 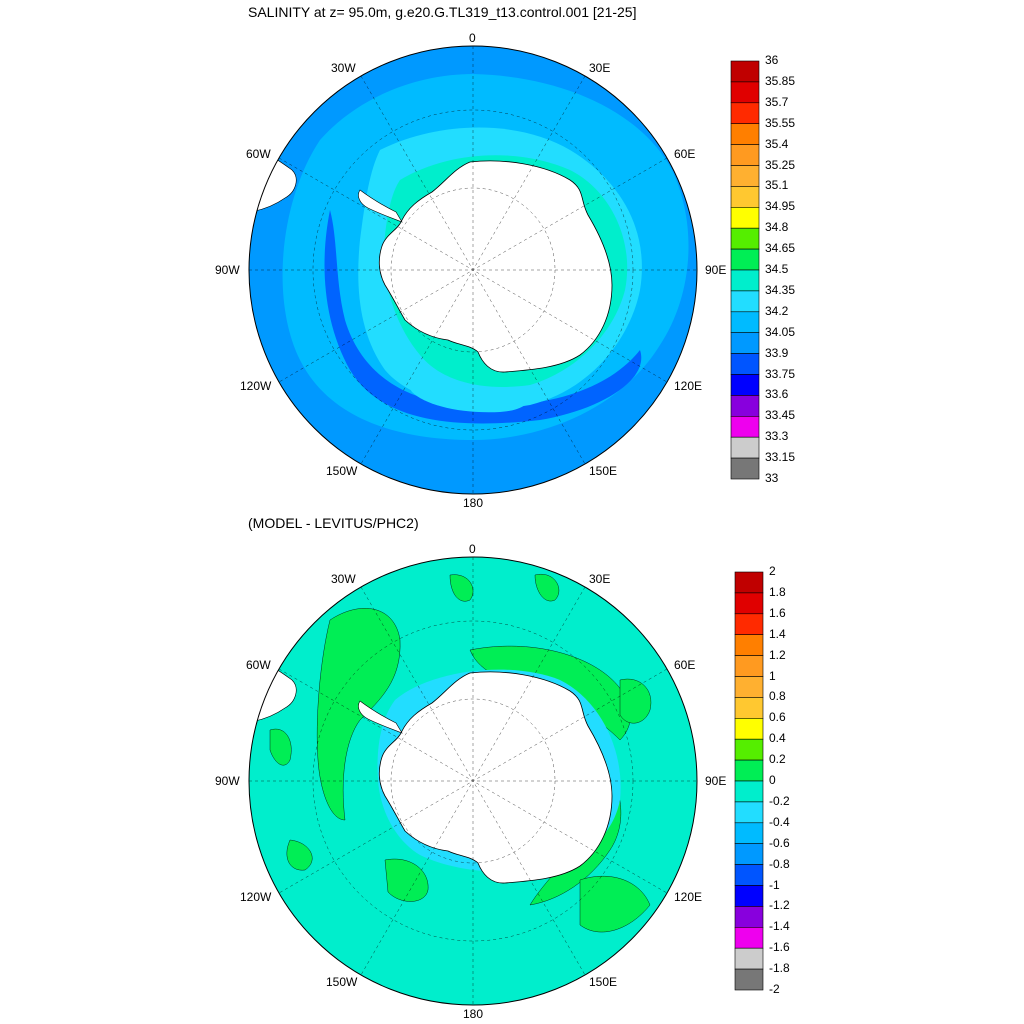 What do you see at coordinates (779, 842) in the screenshot?
I see `bottom-colorbar-tick-label: -0.6` at bounding box center [779, 842].